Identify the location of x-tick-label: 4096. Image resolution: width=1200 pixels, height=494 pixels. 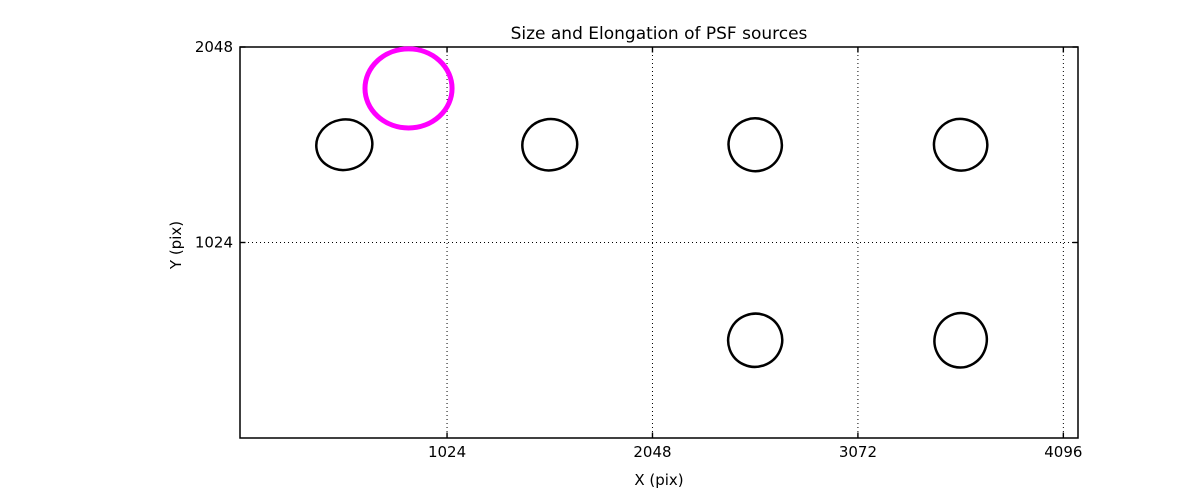
(1063, 452).